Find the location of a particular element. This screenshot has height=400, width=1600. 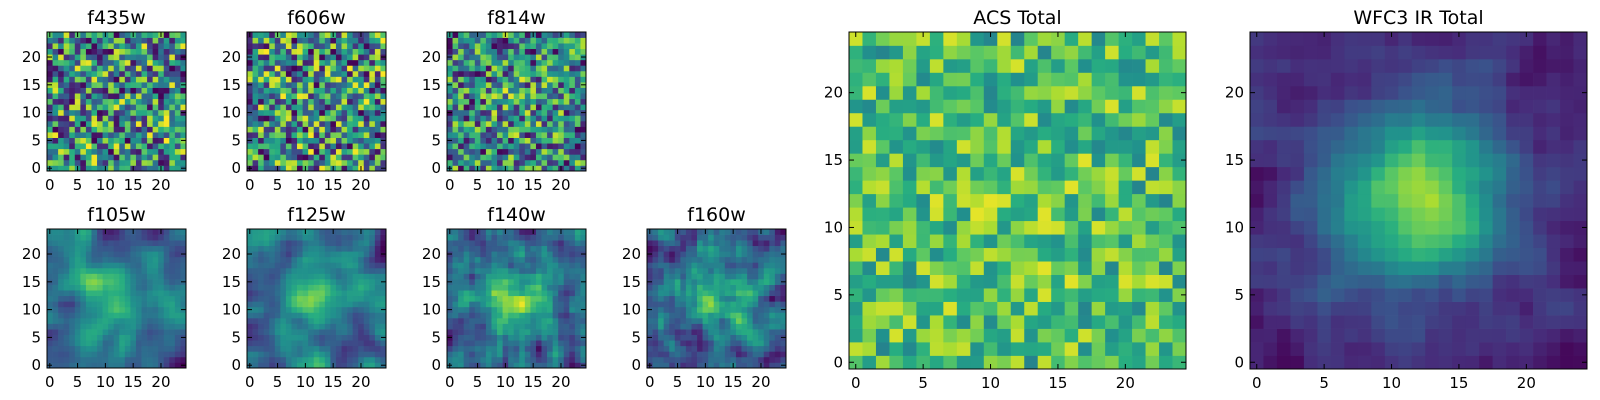

y-tick-label: 5 is located at coordinates (436, 337).